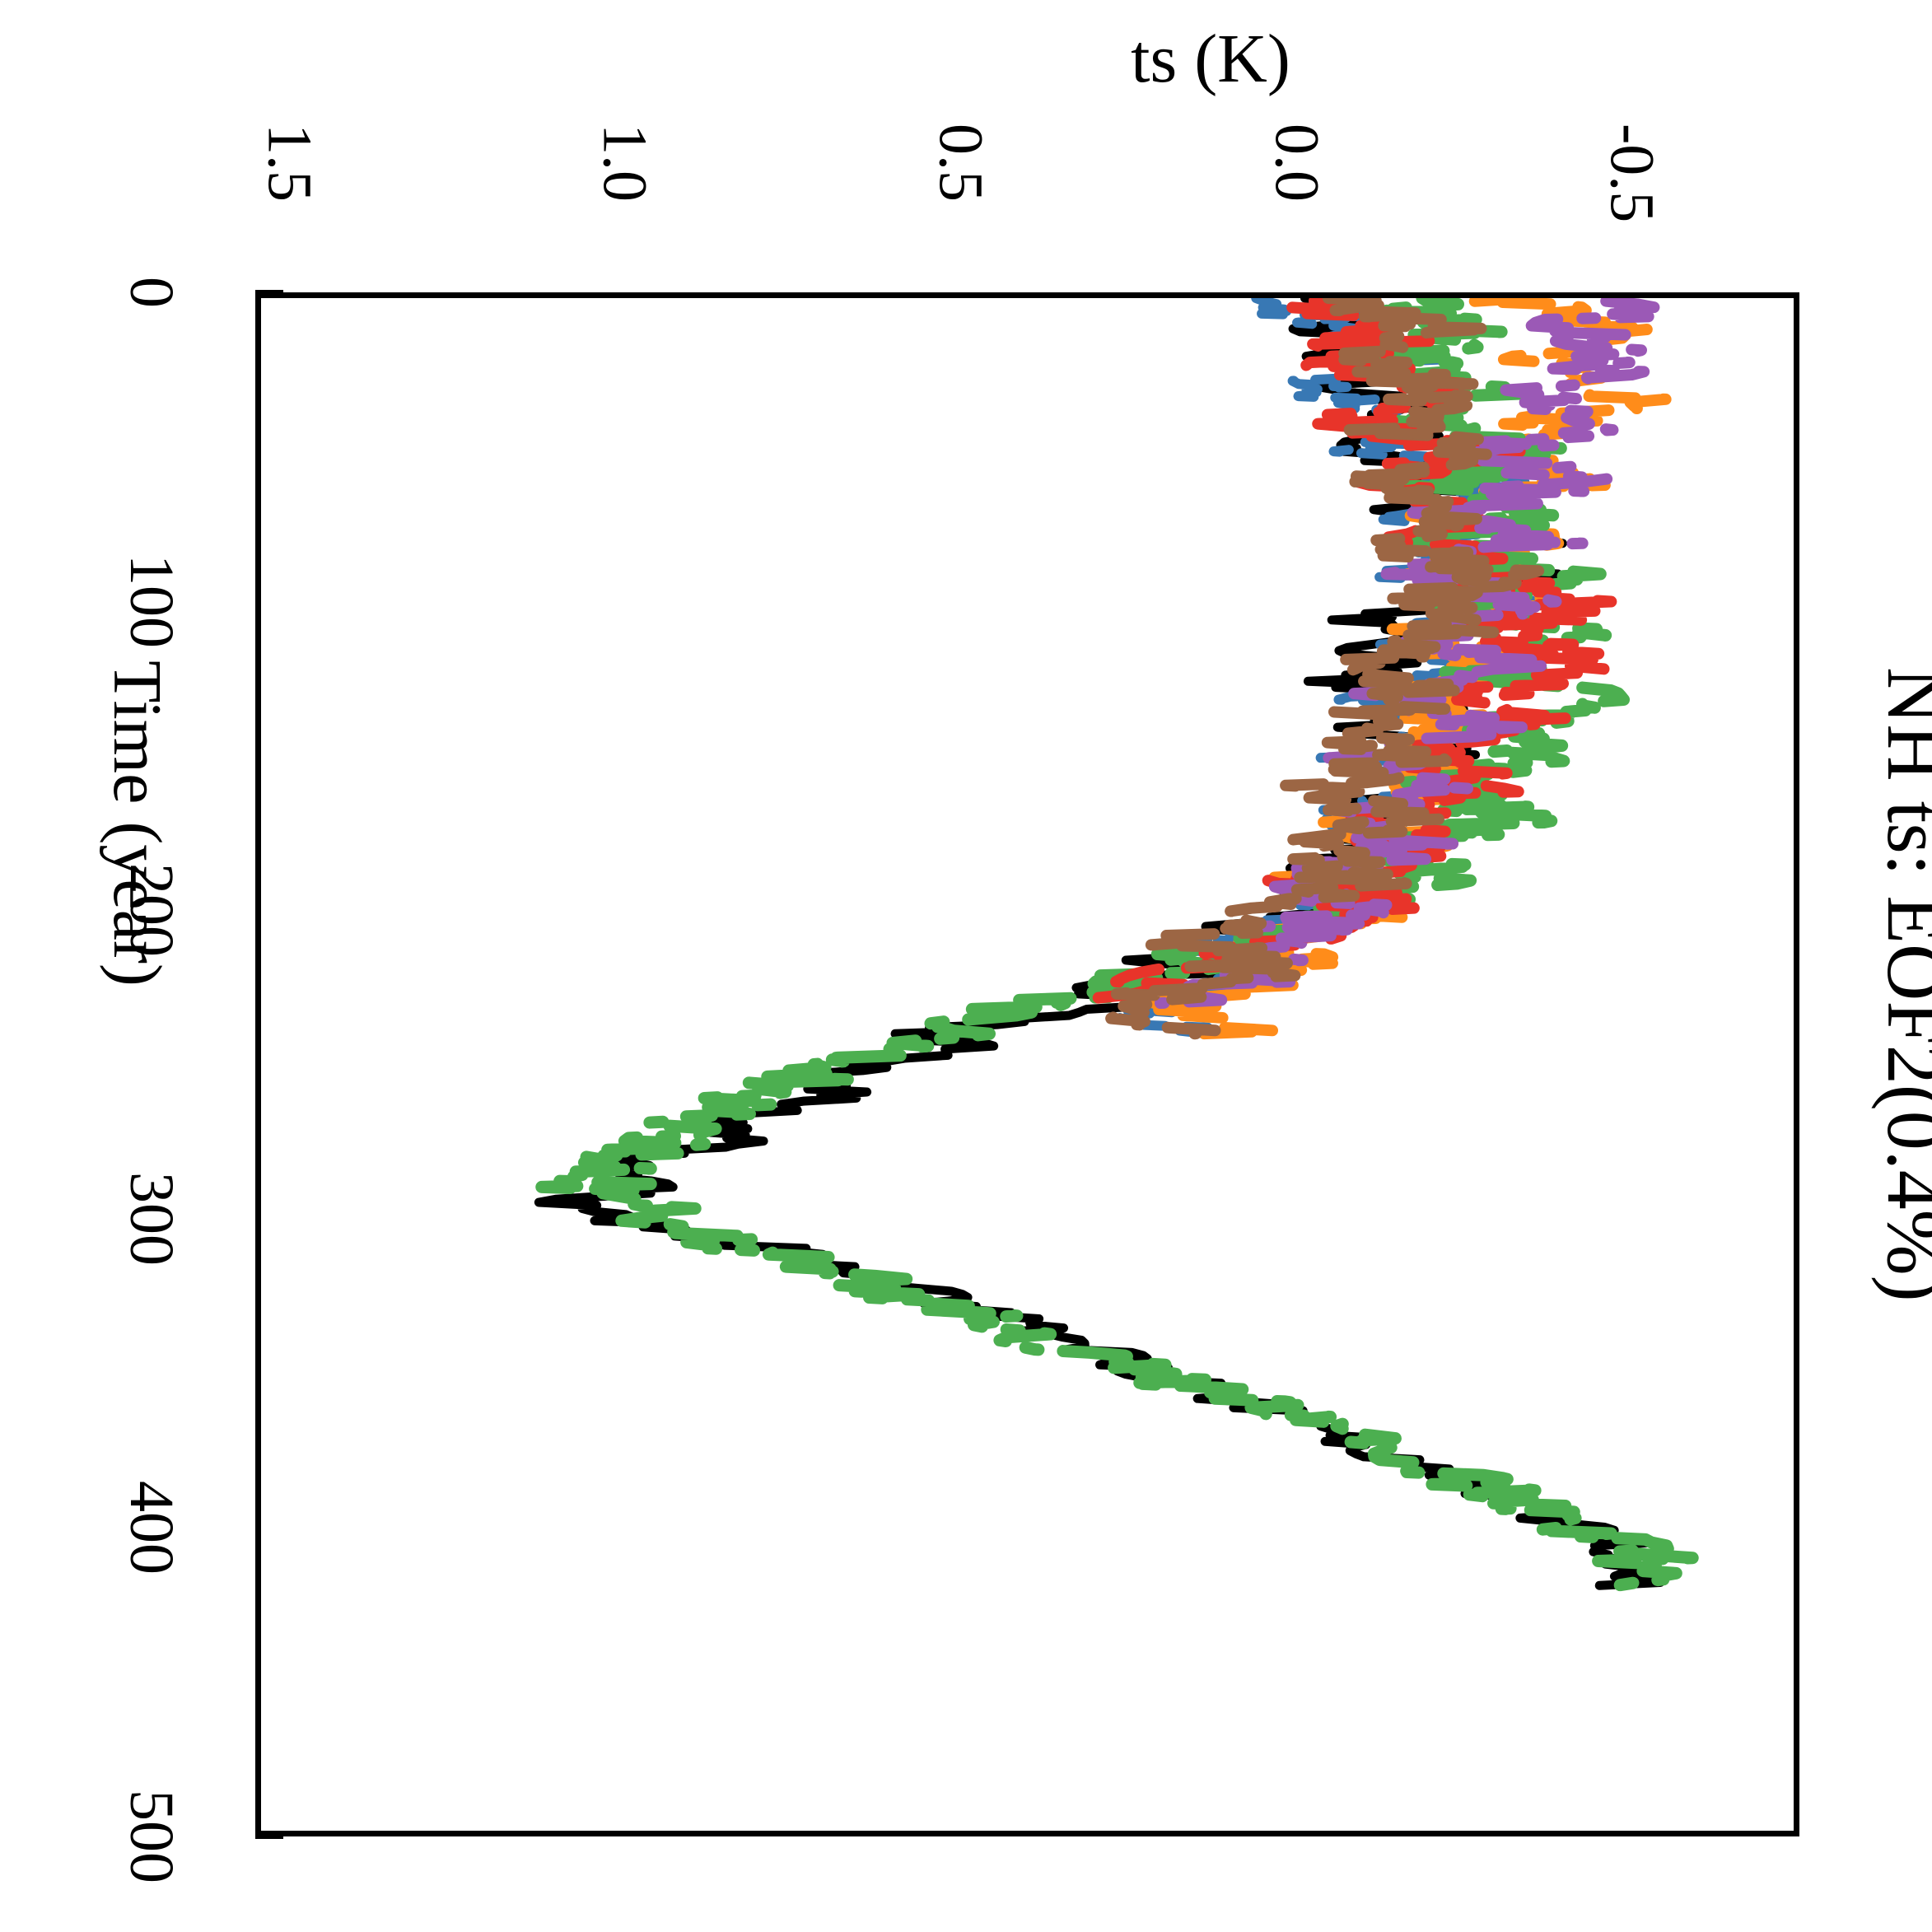 This screenshot has width=1932, height=1932. Describe the element at coordinates (1901, 984) in the screenshot. I see `chart-title-text: NH ts: EOF2(0.4%)` at that location.